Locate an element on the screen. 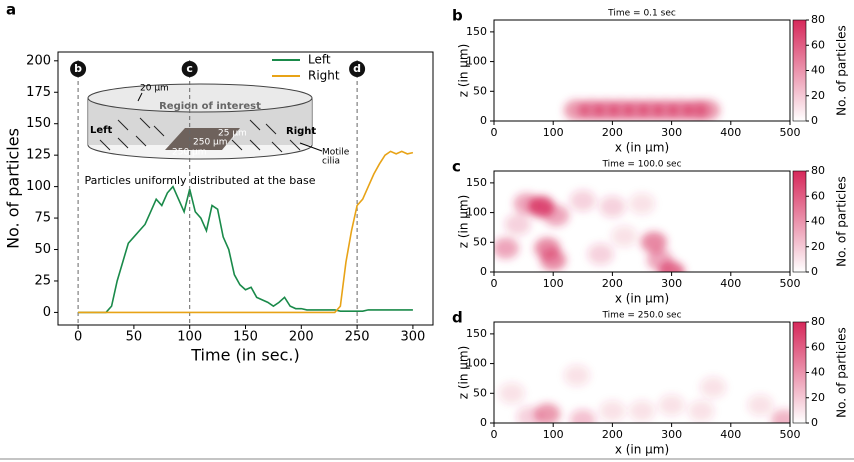 The width and height of the screenshot is (854, 462). event-label: b is located at coordinates (78, 68).